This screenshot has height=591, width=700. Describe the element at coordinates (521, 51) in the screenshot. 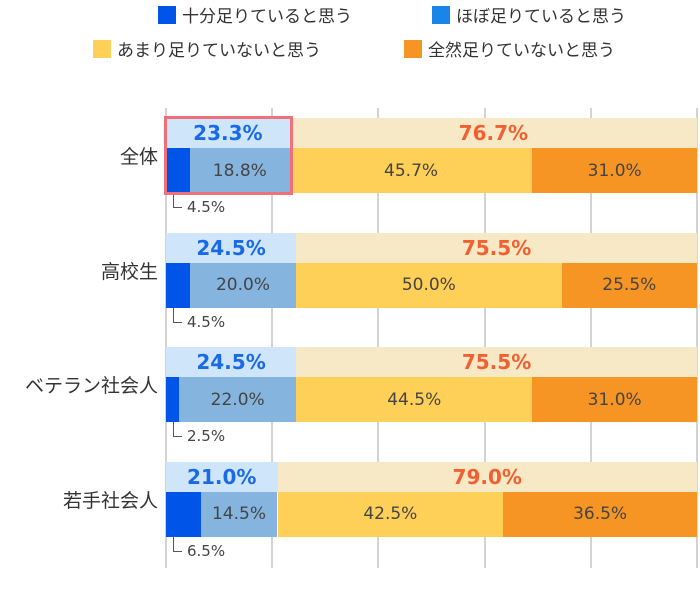

I see `legend-label: 全然足りていないと思う` at that location.